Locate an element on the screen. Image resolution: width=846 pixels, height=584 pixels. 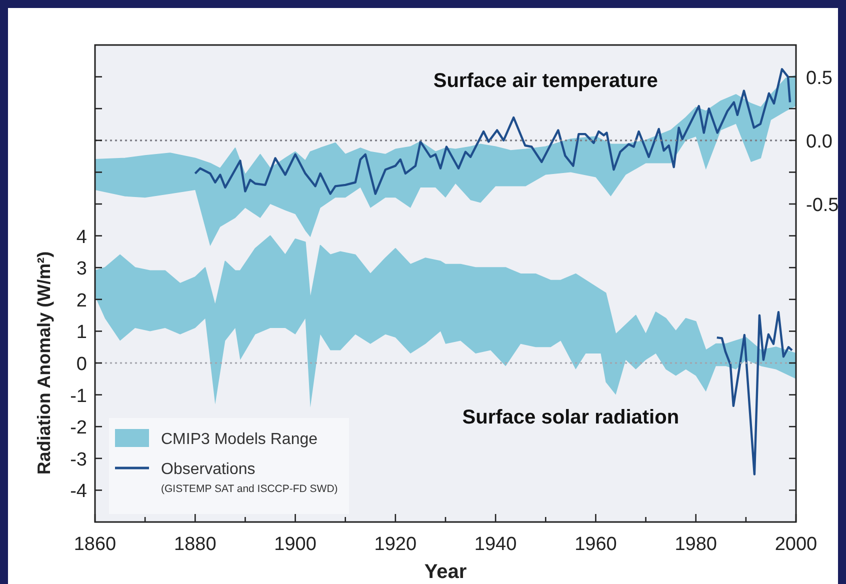
x-tick-label: 2000 is located at coordinates (796, 544).